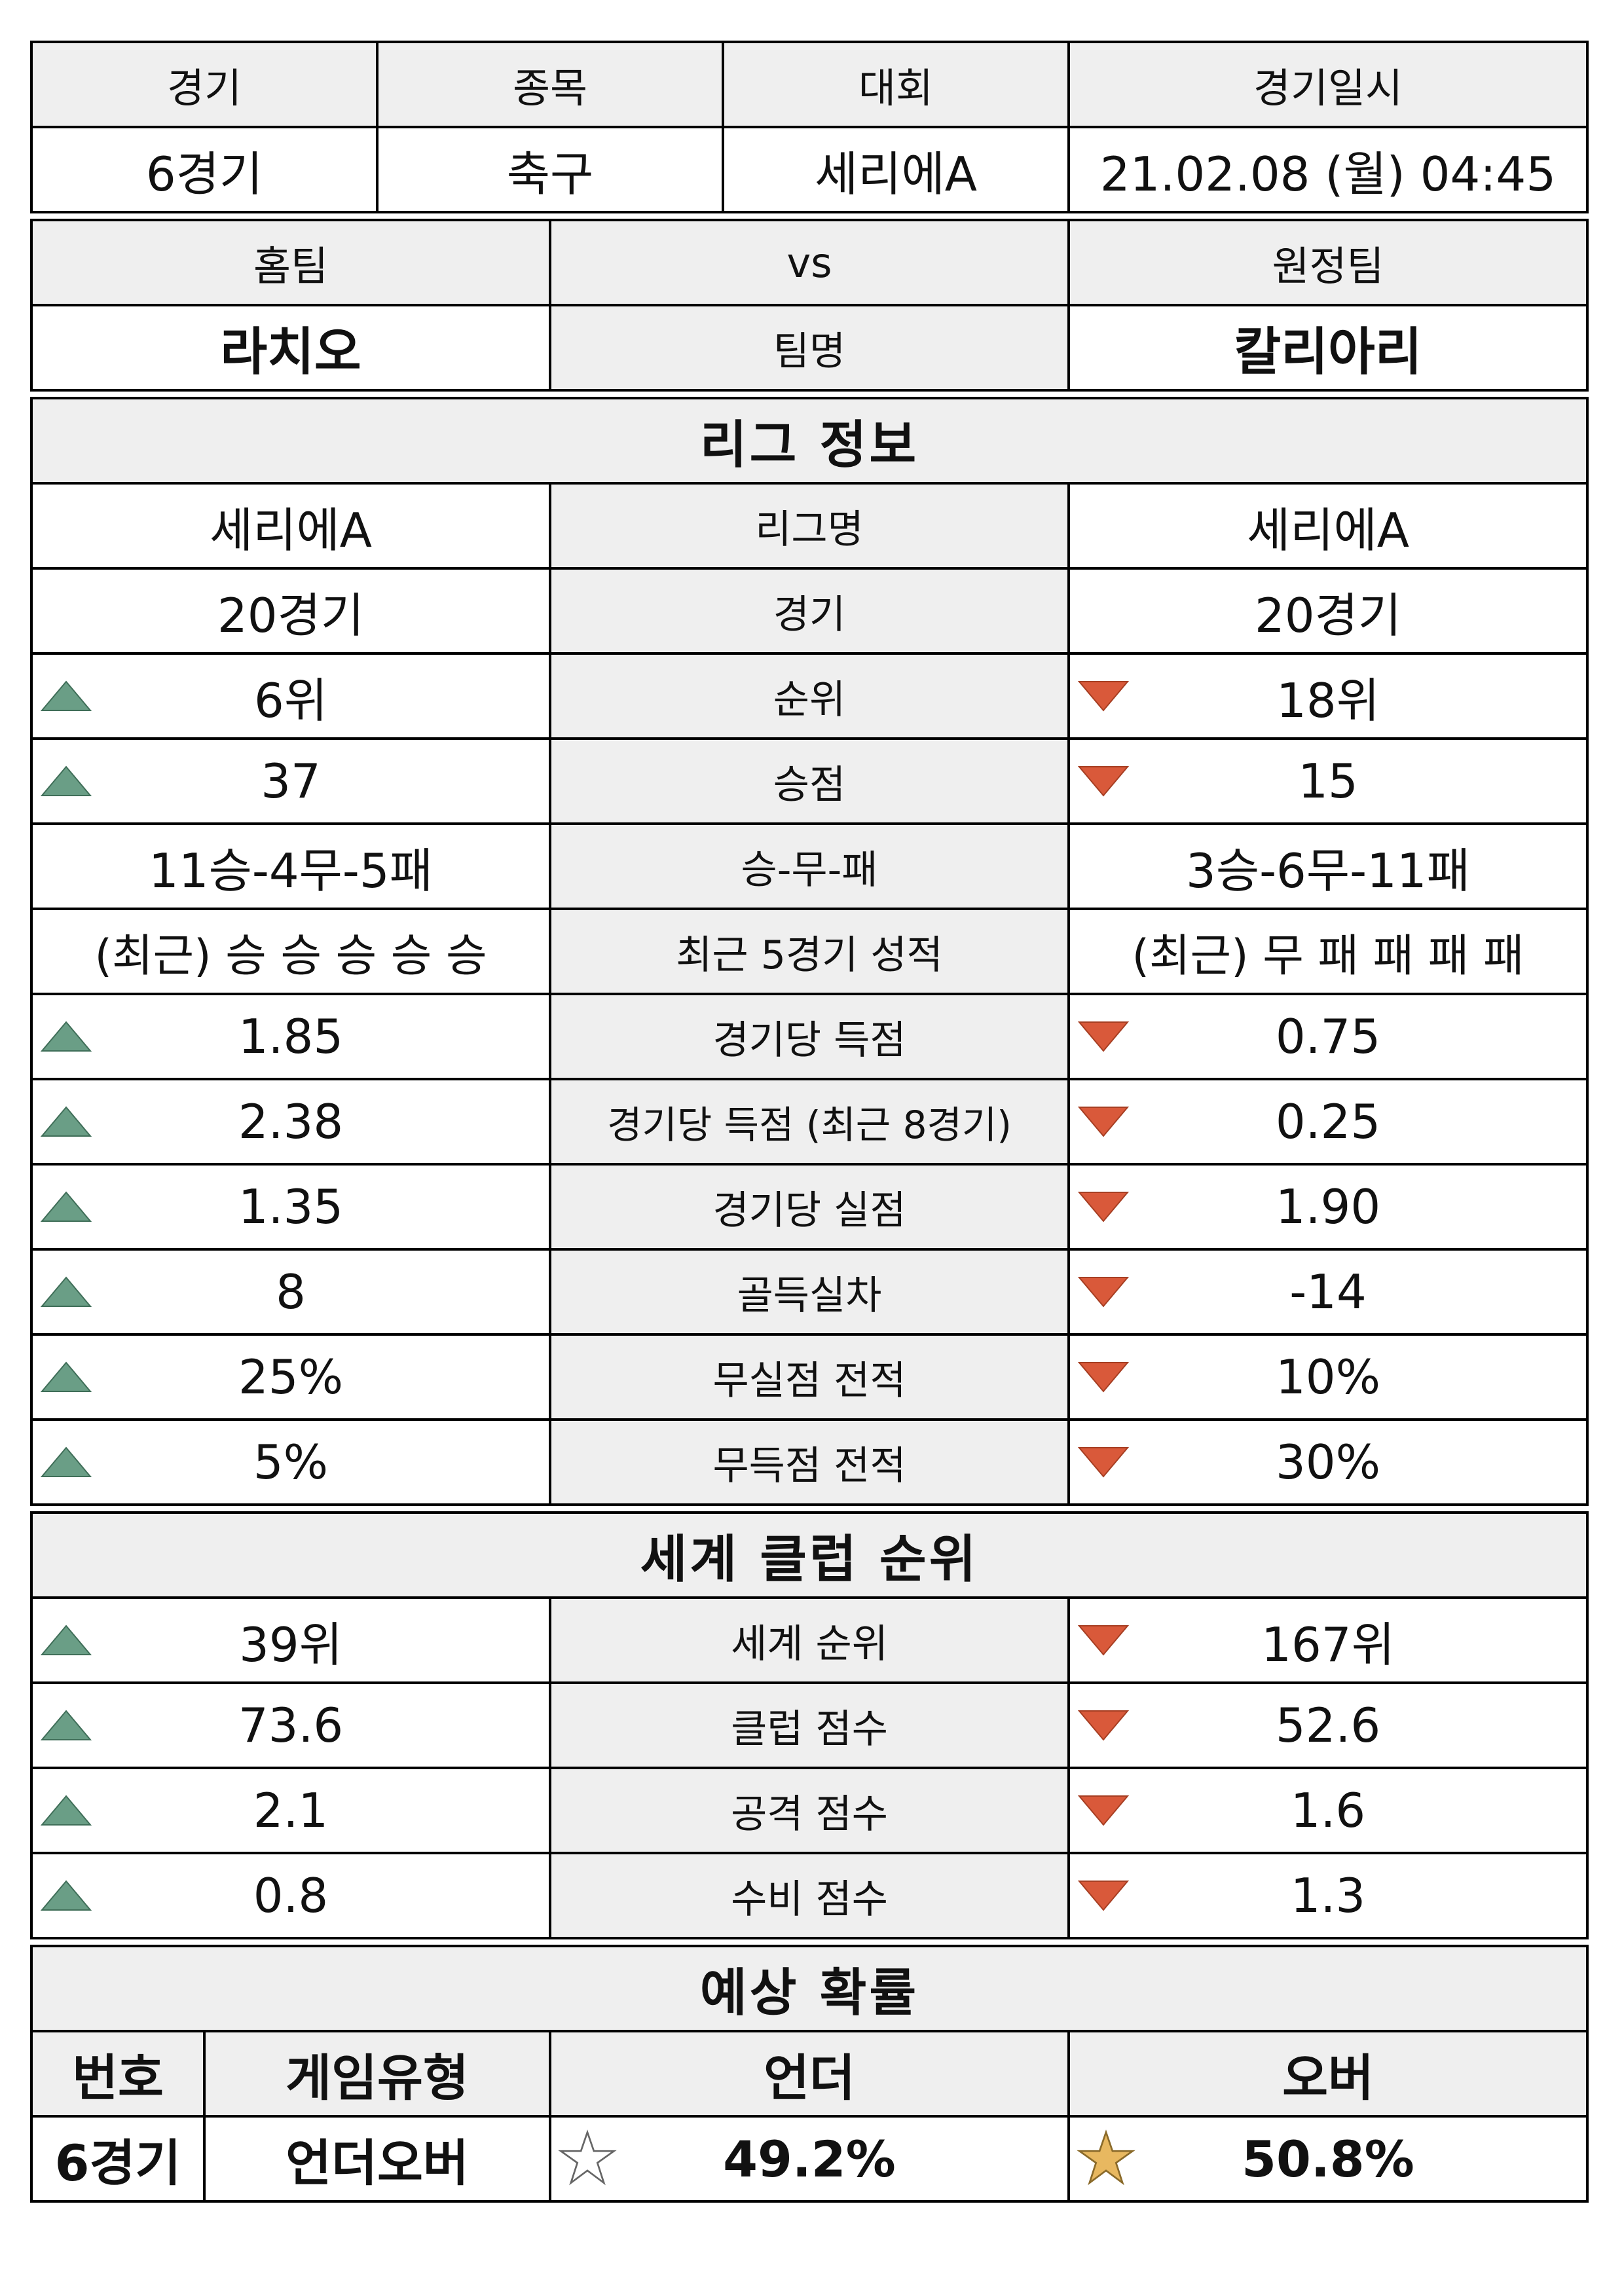 The width and height of the screenshot is (1624, 2295). I want to click on away-value: 10%, so click(1328, 1377).